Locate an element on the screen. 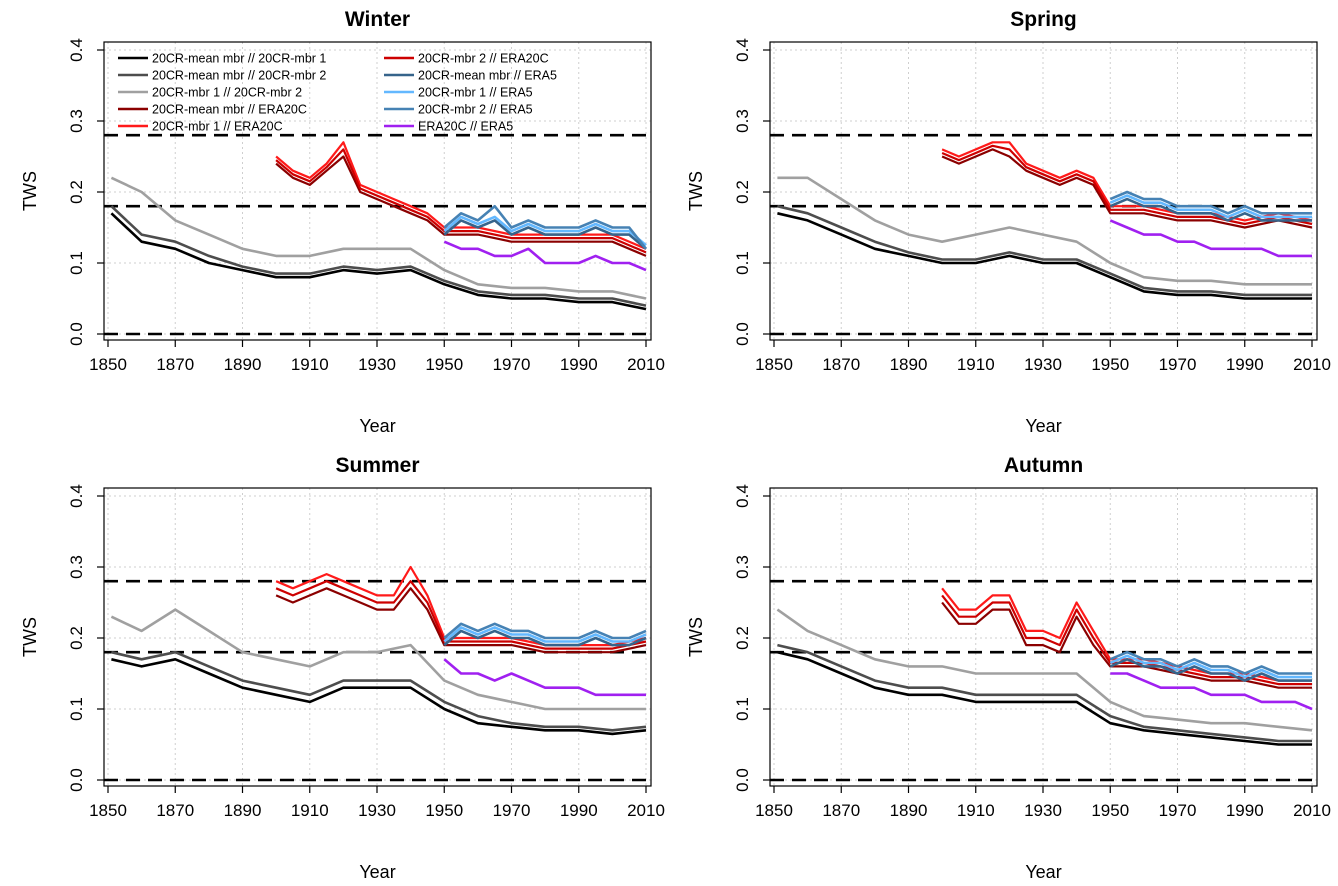 Image resolution: width=1338 pixels, height=886 pixels. panel-title: Spring is located at coordinates (1043, 19).